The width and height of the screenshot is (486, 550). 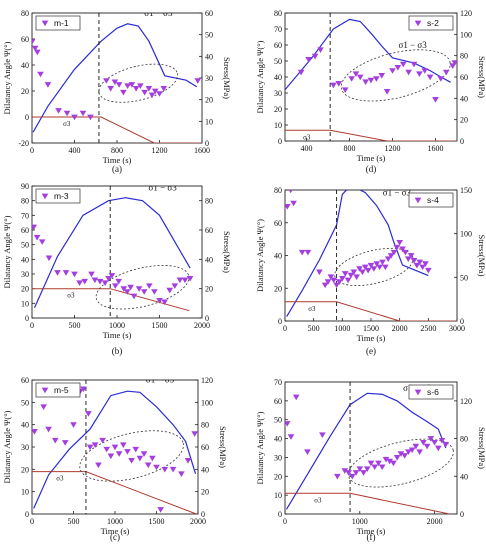 I want to click on confining-stress-line, so click(x=117, y=129).